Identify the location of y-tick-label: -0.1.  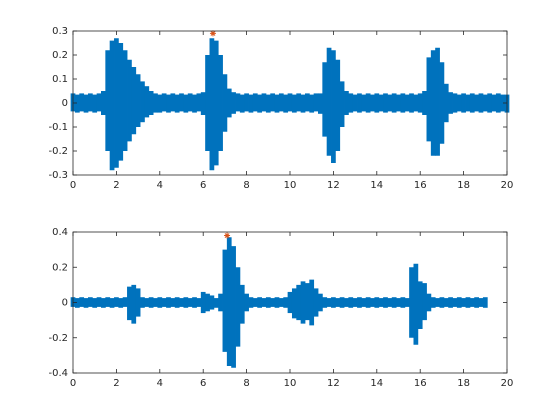
(58, 127).